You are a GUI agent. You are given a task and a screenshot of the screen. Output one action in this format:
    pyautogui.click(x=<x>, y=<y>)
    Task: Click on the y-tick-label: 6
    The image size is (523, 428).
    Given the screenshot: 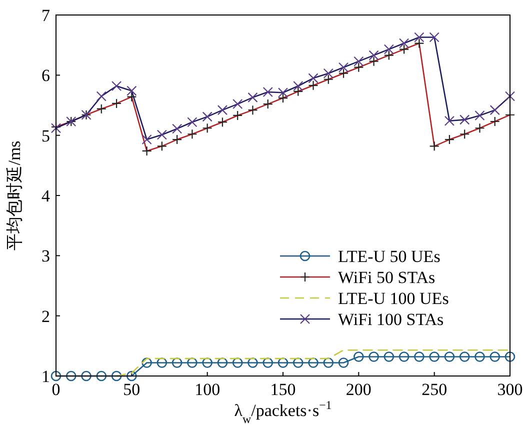 What is the action you would take?
    pyautogui.click(x=46, y=76)
    